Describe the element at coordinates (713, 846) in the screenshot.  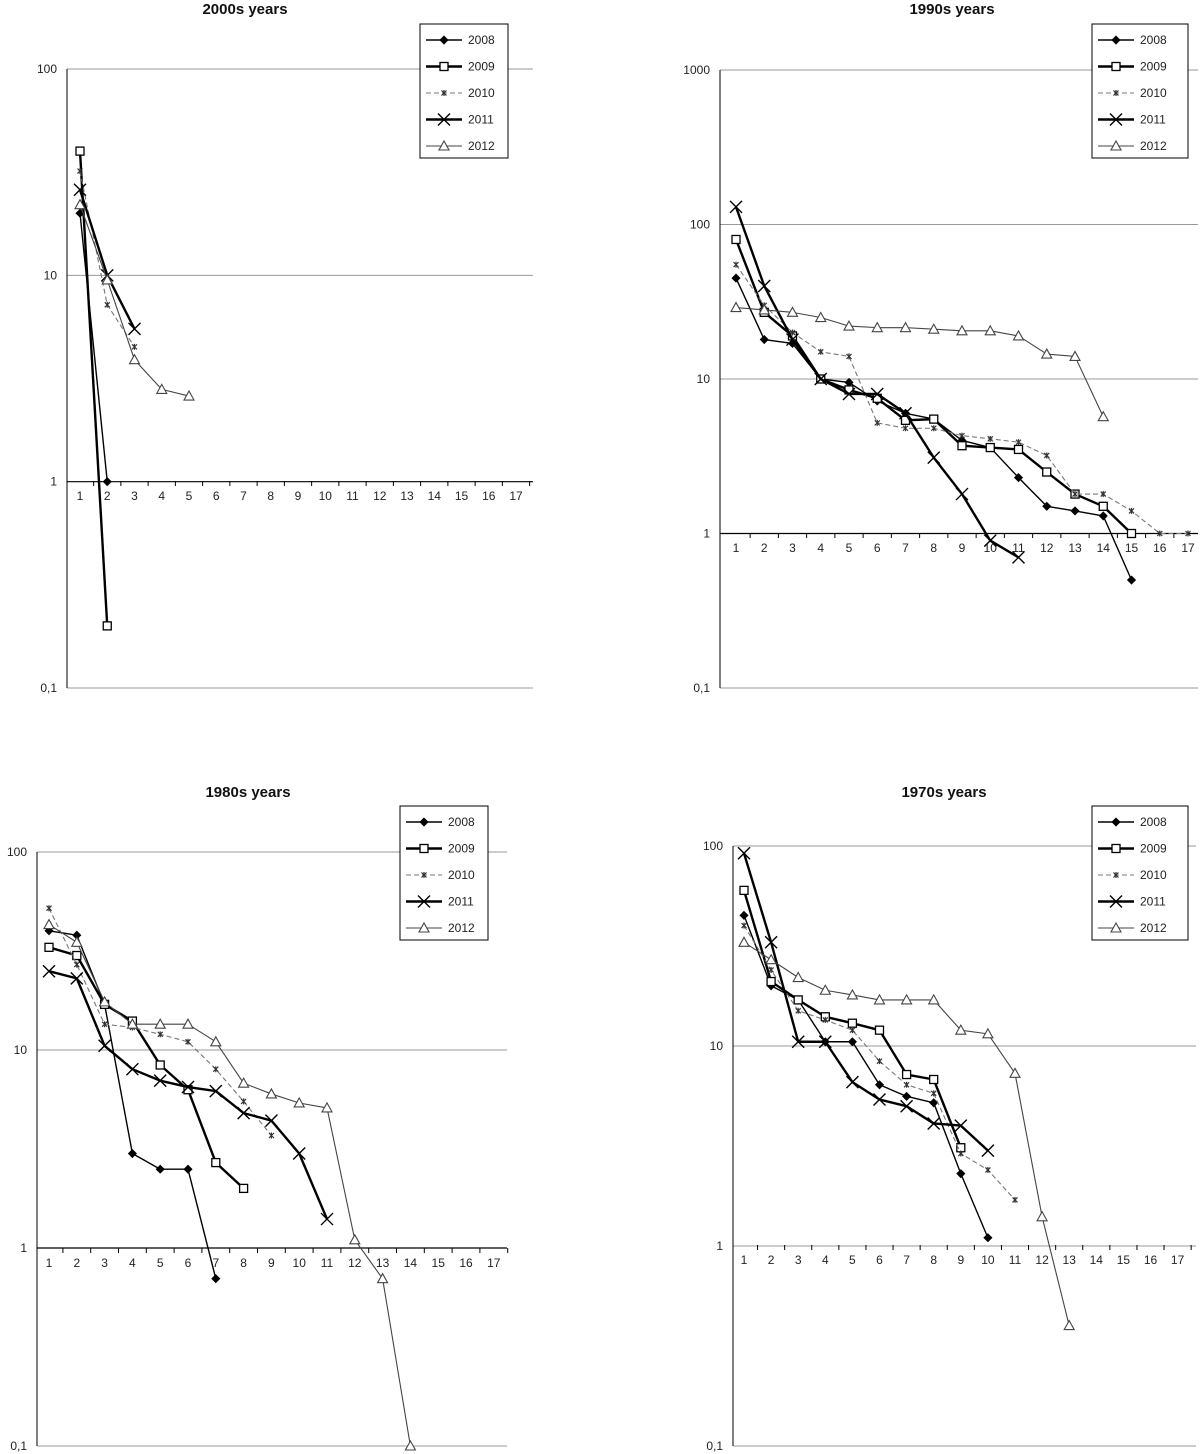
I see `y-tick-label: 100` at that location.